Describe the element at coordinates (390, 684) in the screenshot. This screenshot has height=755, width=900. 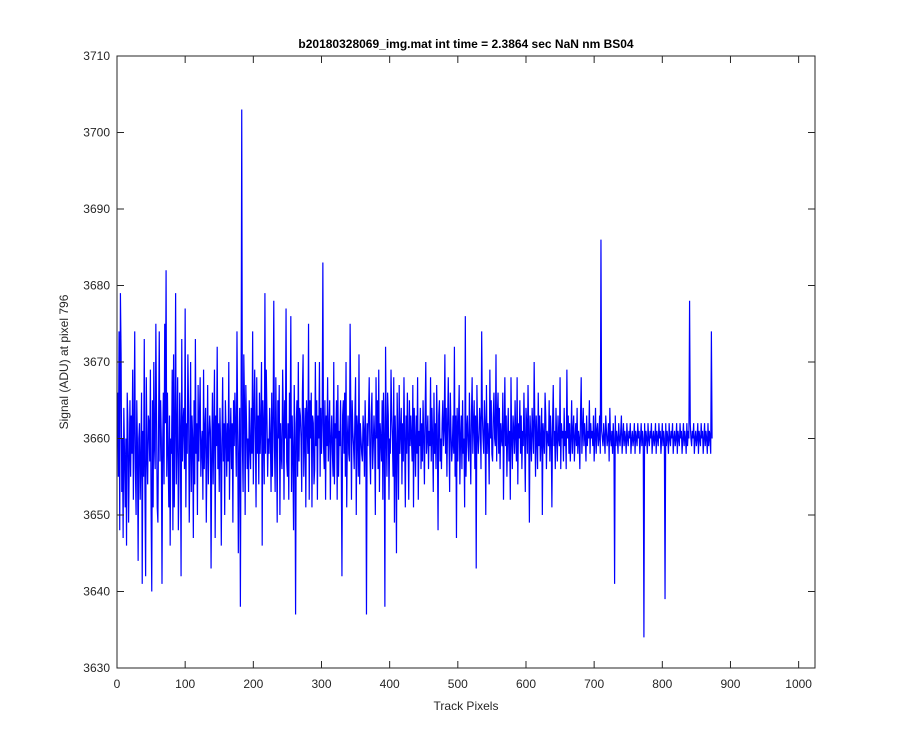
I see `x-tick-label: 400` at that location.